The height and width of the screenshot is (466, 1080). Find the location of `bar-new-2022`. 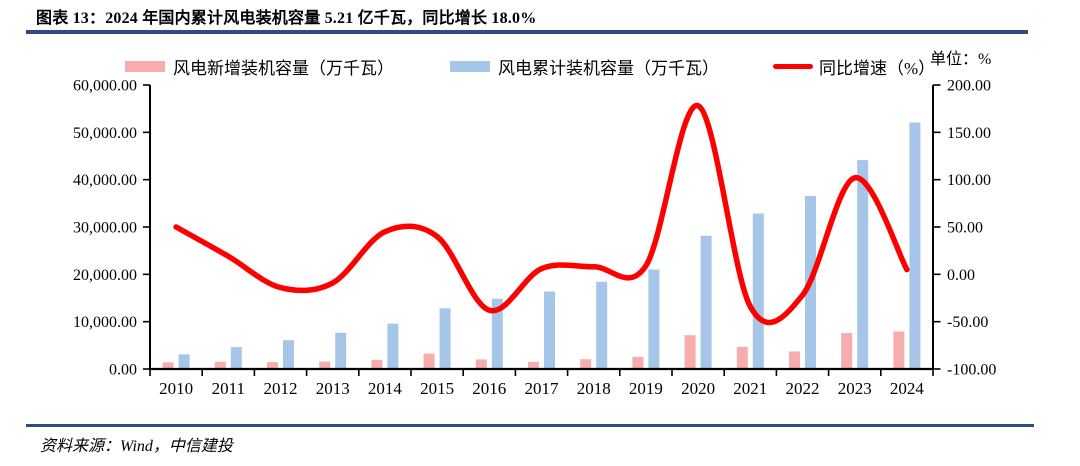

bar-new-2022 is located at coordinates (794, 360).